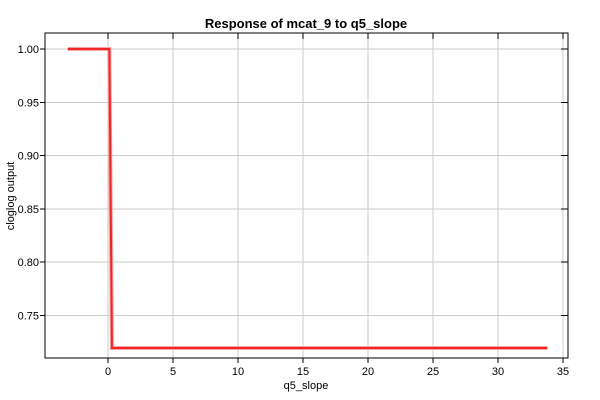 This screenshot has width=600, height=400. What do you see at coordinates (238, 372) in the screenshot?
I see `x-tick-label: 10` at bounding box center [238, 372].